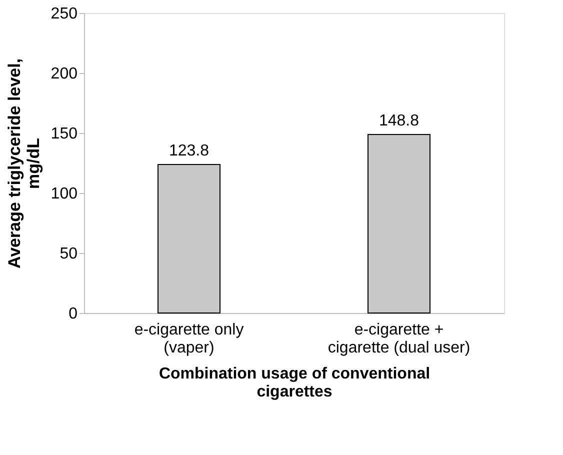 Image resolution: width=563 pixels, height=455 pixels. Describe the element at coordinates (189, 151) in the screenshot. I see `data-label: 123.8` at that location.